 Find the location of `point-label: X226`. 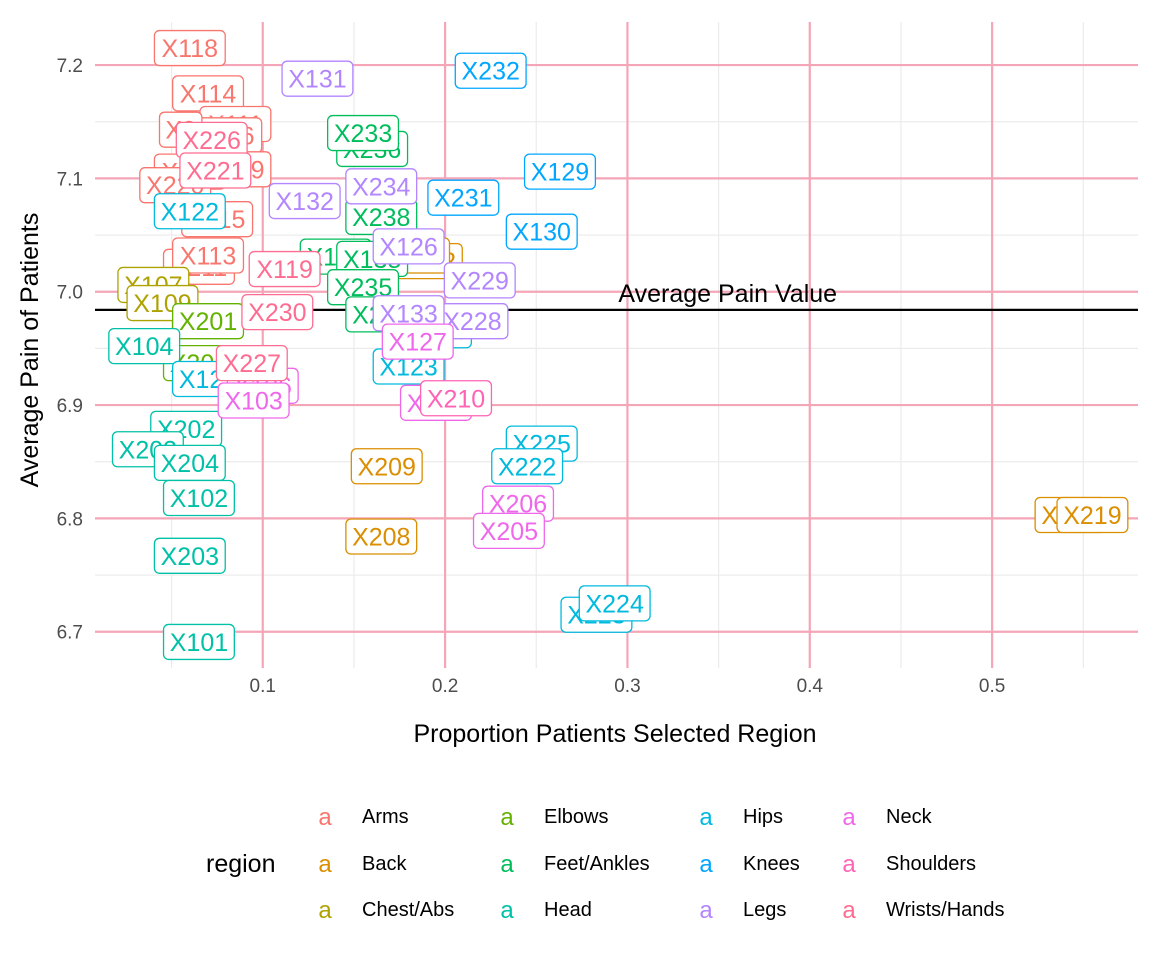

point-label: X226 is located at coordinates (211, 140).